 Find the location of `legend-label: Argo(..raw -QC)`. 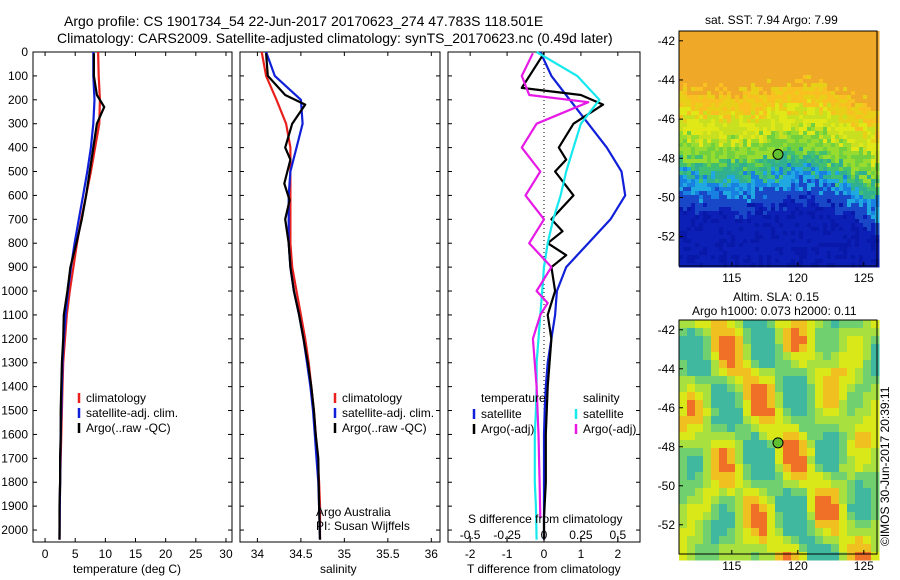

legend-label: Argo(..raw -QC) is located at coordinates (128, 428).